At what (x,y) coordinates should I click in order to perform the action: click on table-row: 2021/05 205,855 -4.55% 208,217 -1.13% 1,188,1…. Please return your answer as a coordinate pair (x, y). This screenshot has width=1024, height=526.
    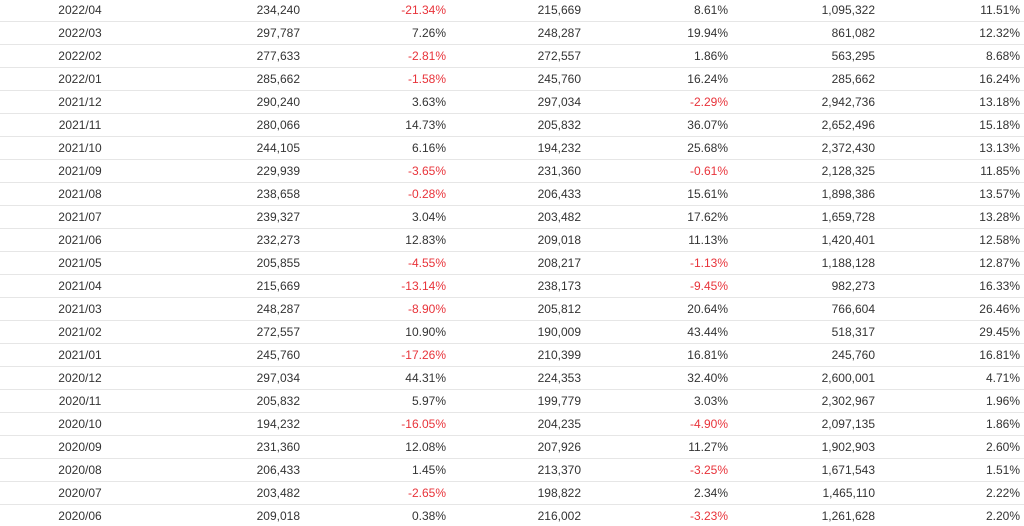
    Looking at the image, I should click on (512, 263).